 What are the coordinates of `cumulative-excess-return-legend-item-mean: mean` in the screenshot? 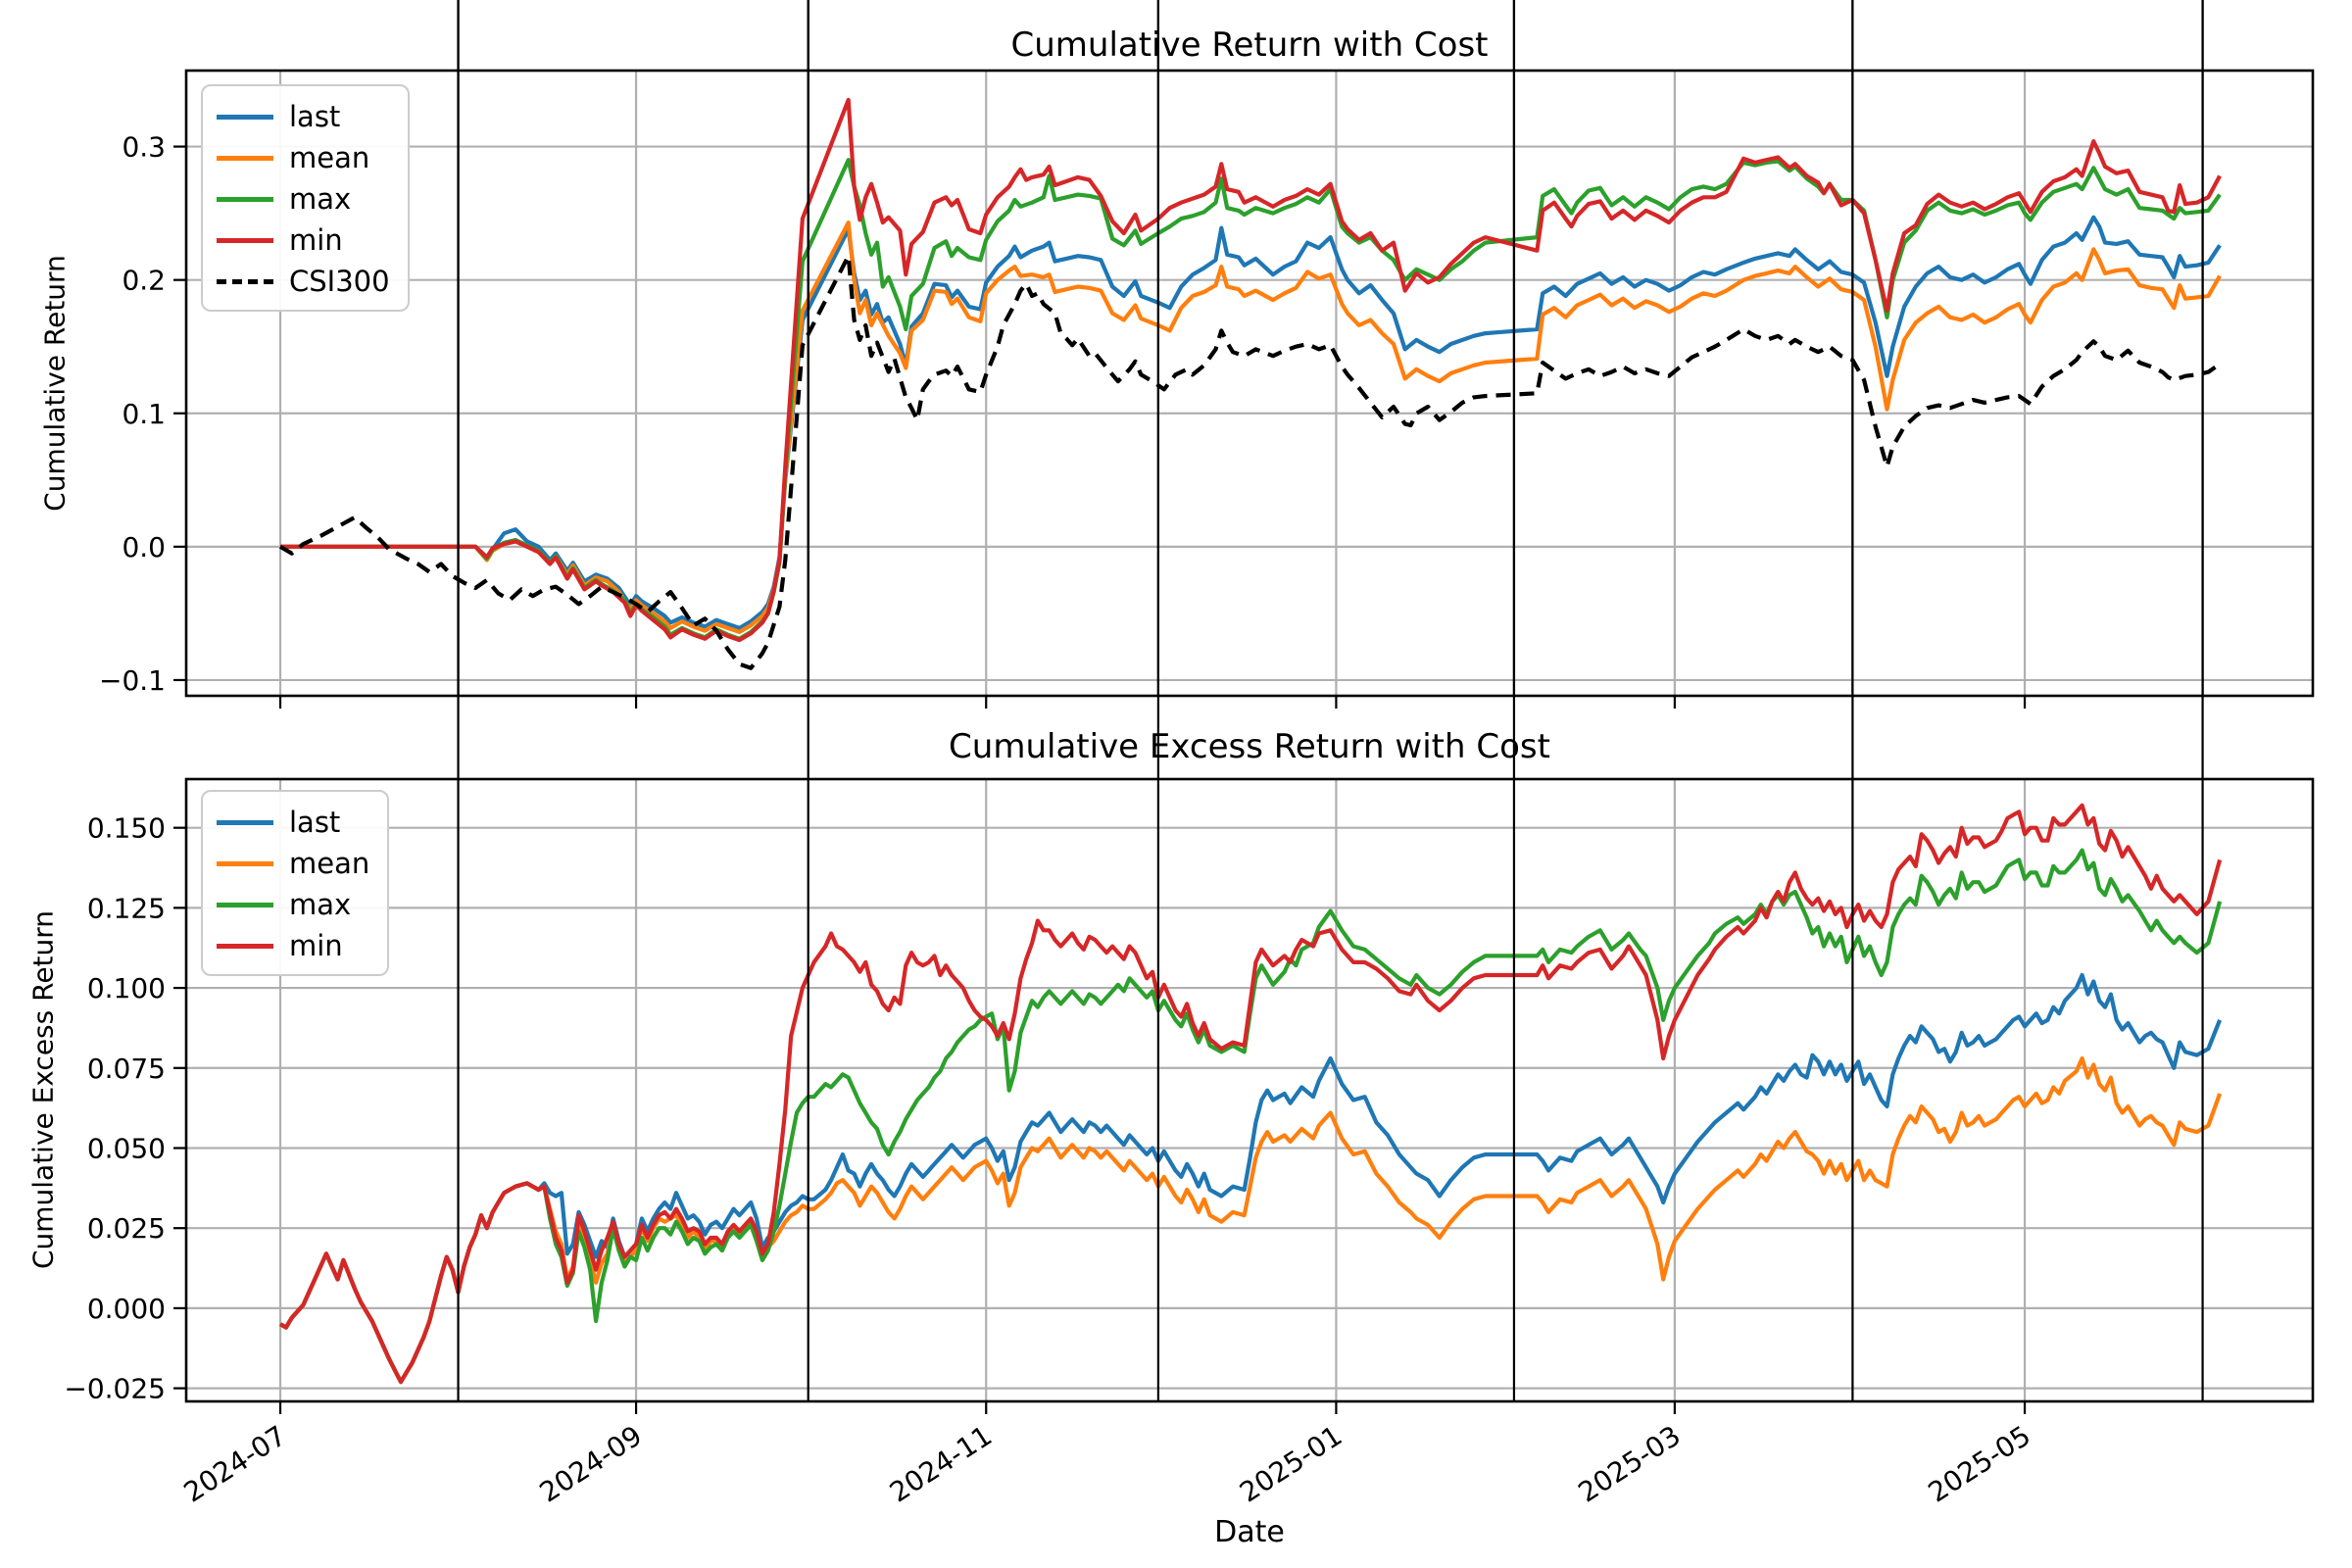 It's located at (293, 863).